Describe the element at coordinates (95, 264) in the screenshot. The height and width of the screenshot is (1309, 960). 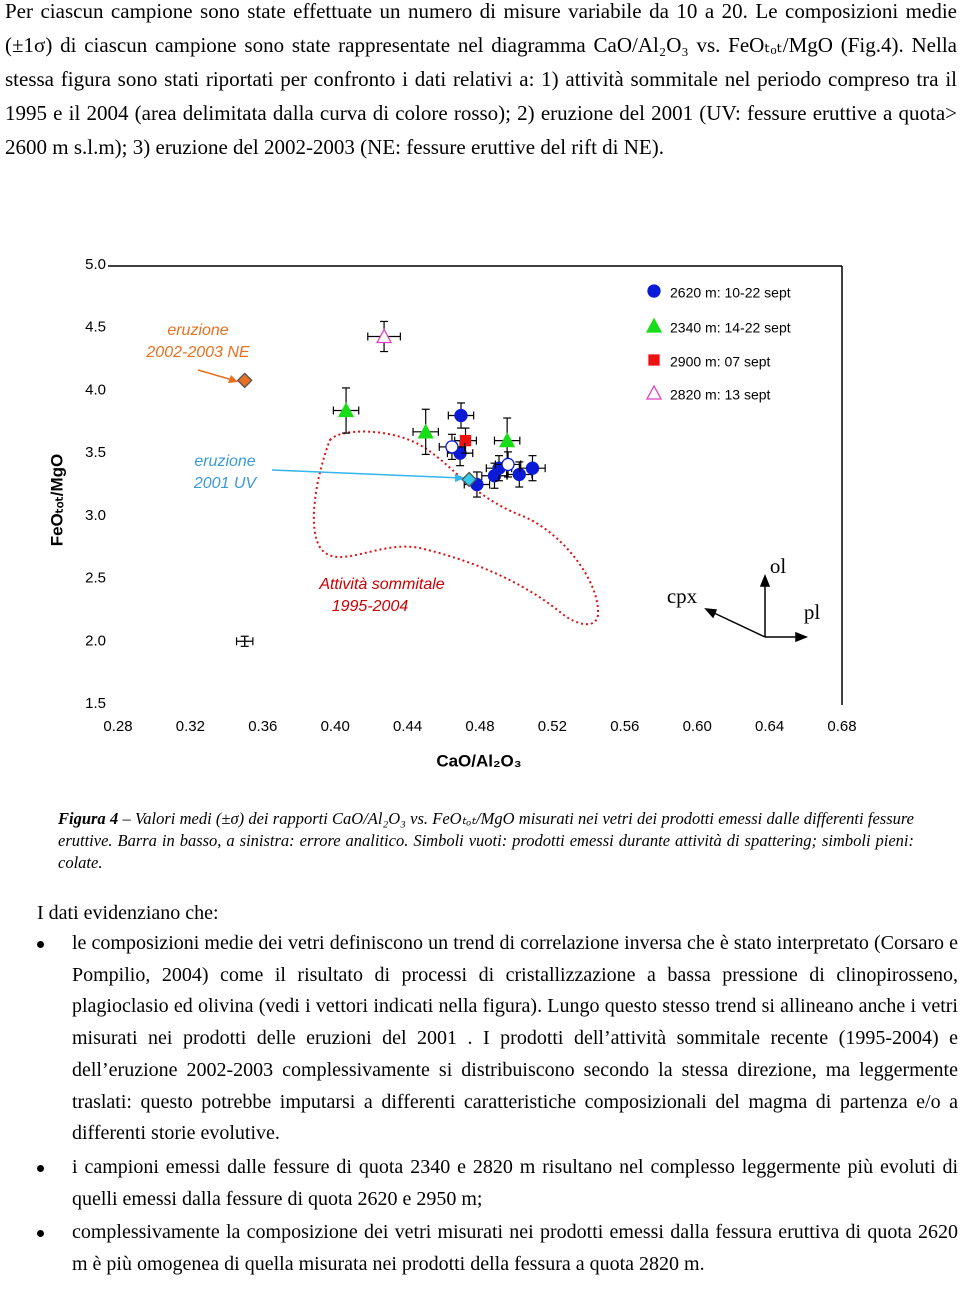
I see `y-tick-label: 5.0` at that location.